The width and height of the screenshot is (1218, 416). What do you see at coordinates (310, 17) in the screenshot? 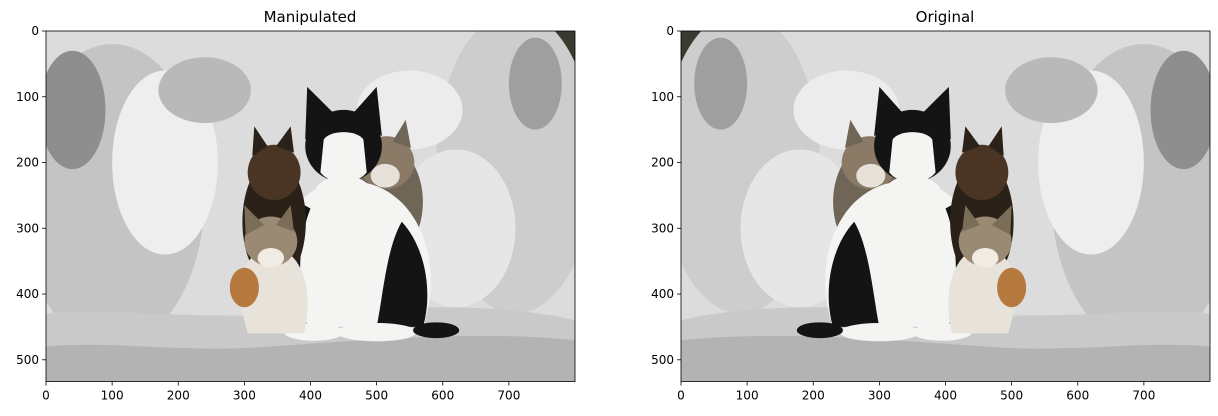
I see `panel-title: Manipulated` at bounding box center [310, 17].